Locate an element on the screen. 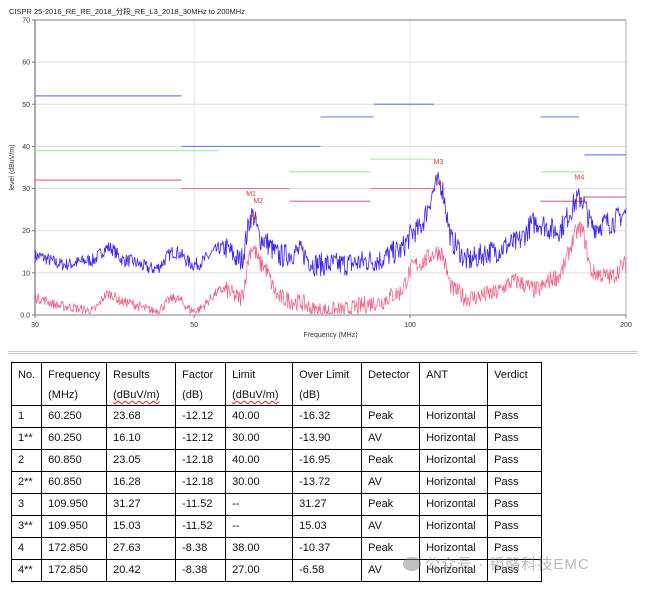 The width and height of the screenshot is (647, 592). x-tick-label: 200 is located at coordinates (626, 325).